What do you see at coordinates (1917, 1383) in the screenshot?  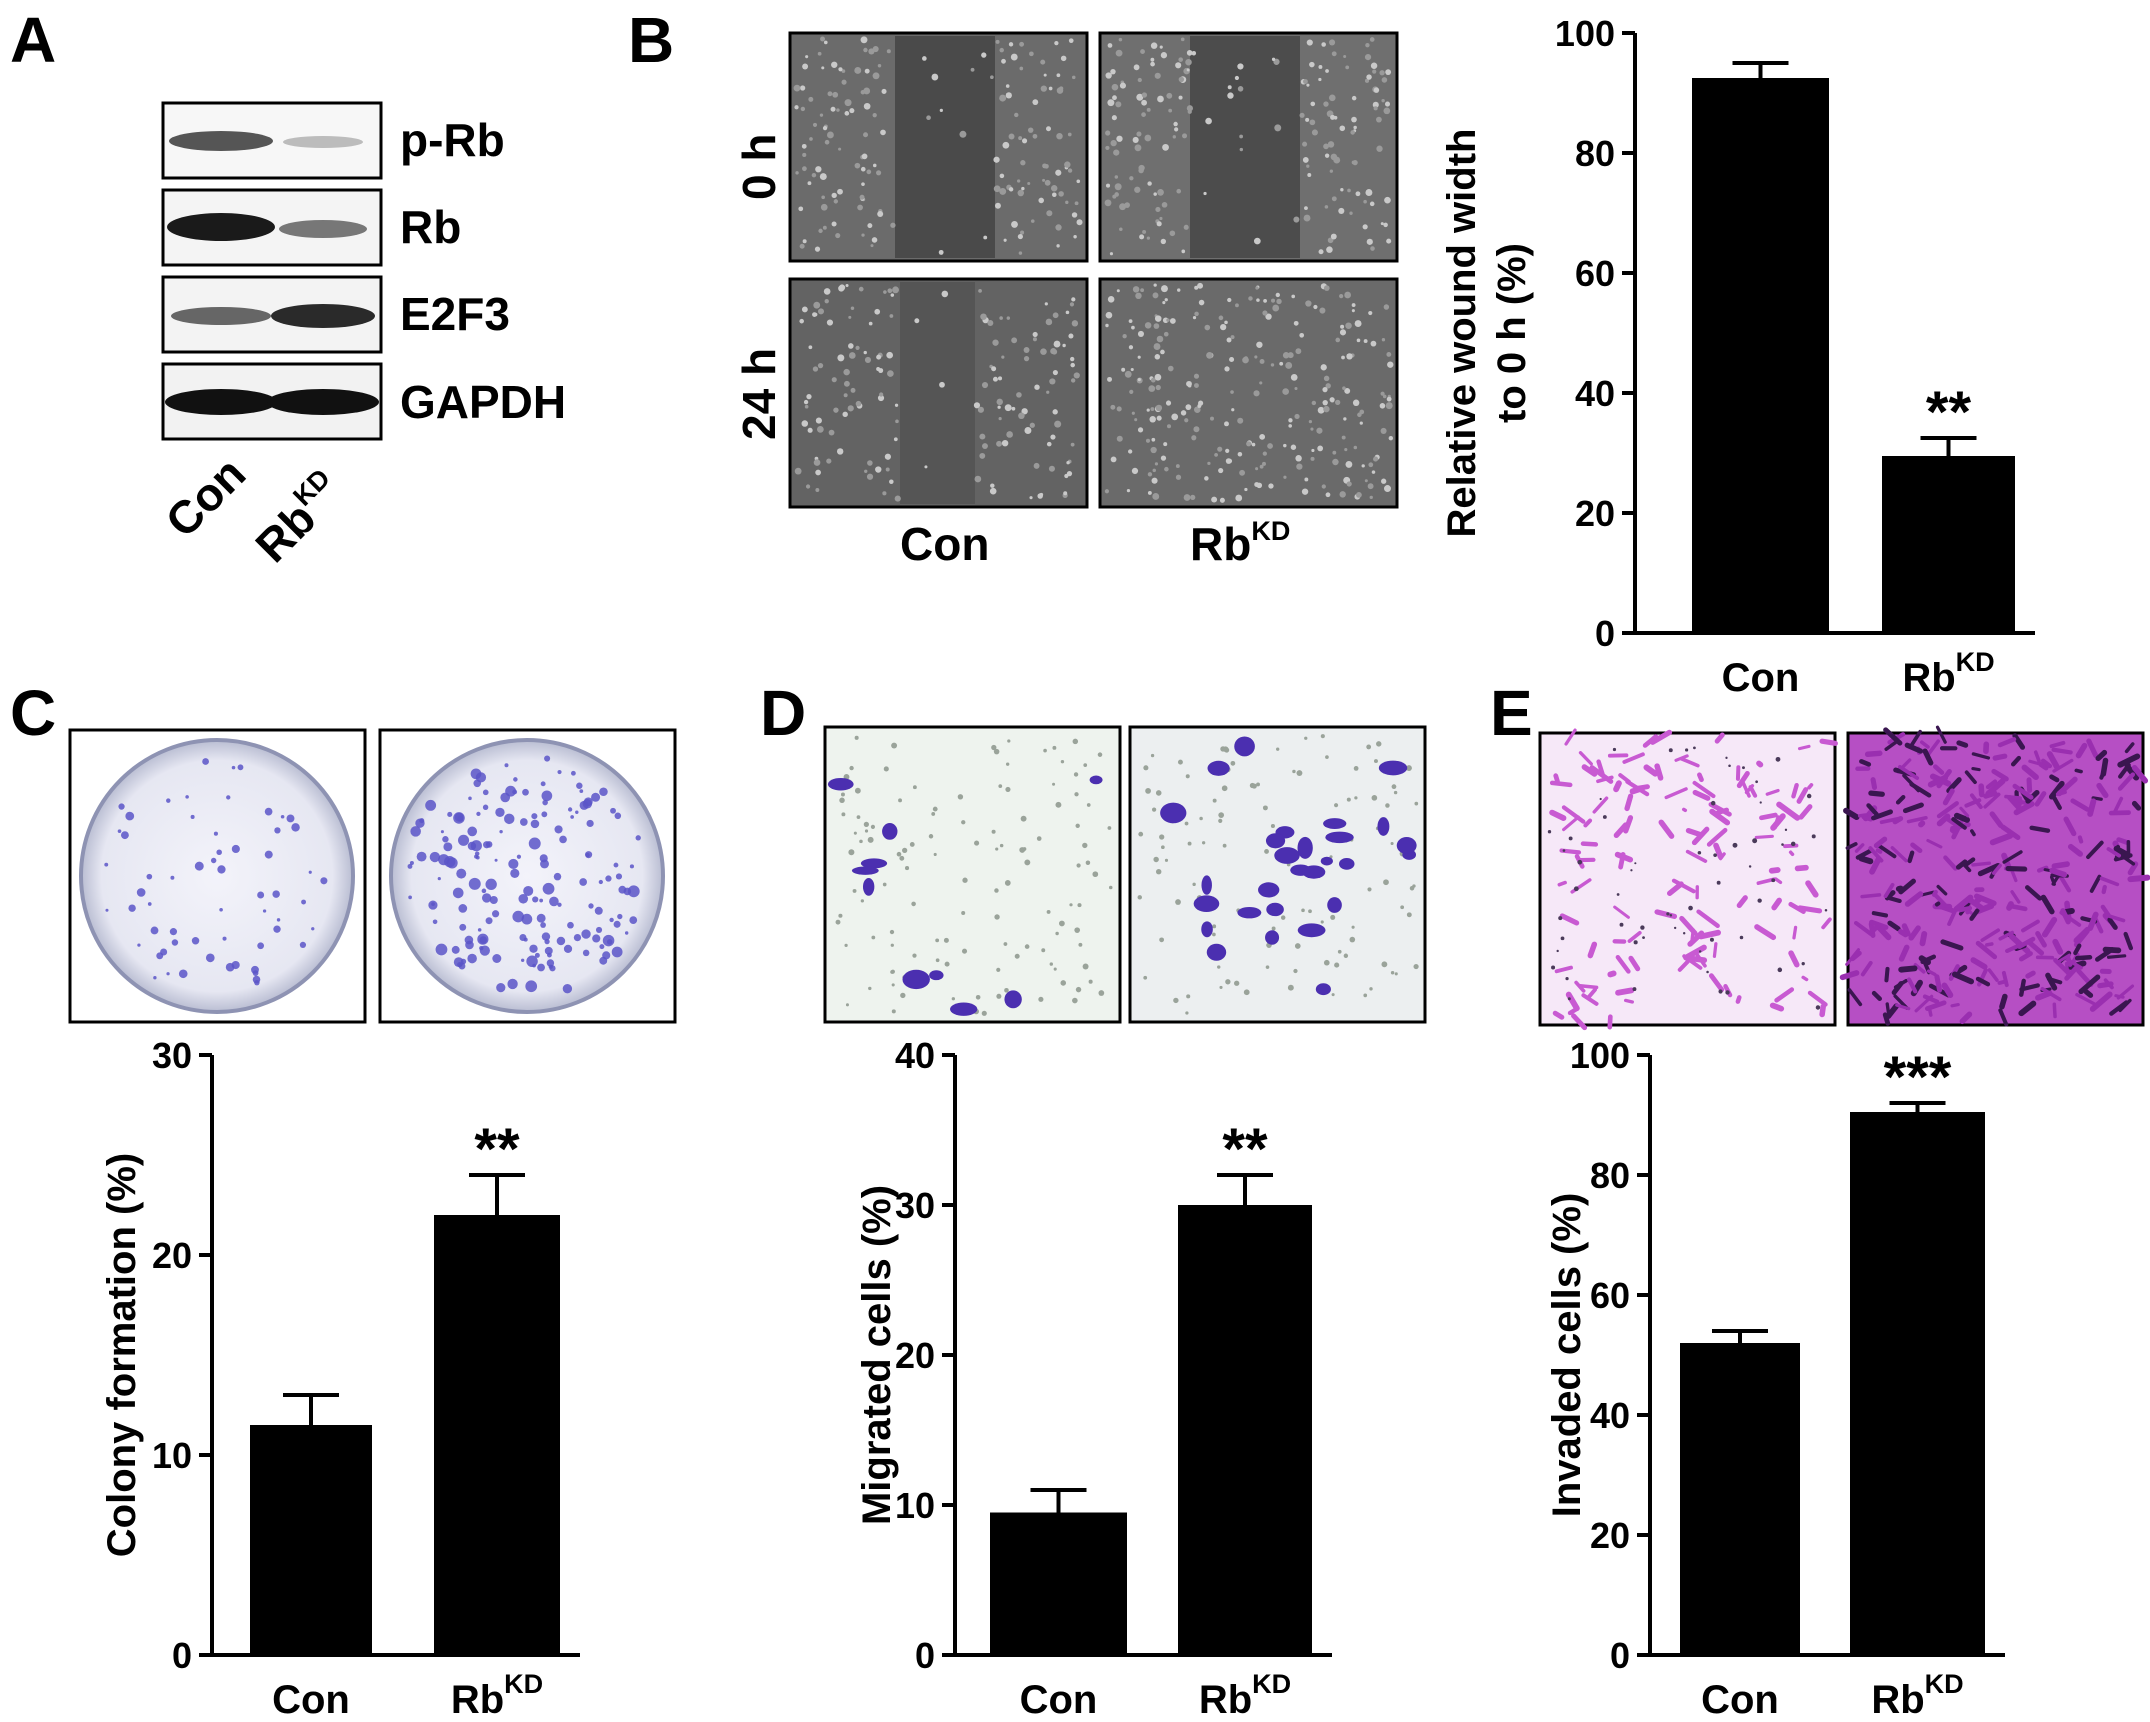 I see `bar` at bounding box center [1917, 1383].